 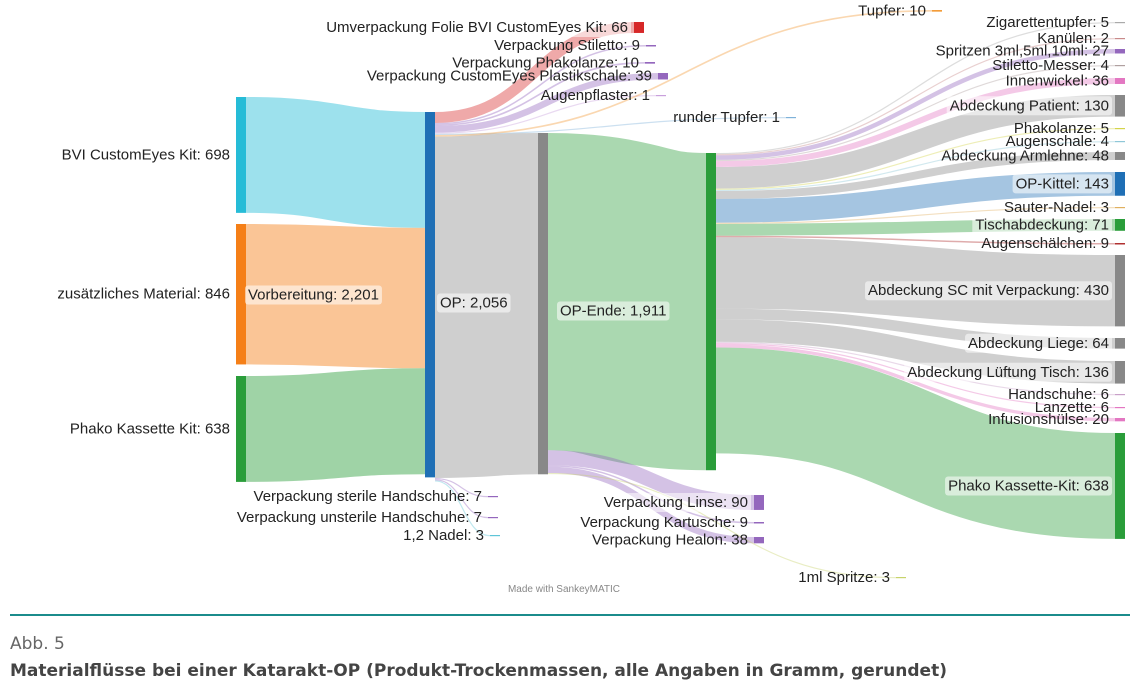 I want to click on node-stiletto-messer, so click(x=1120, y=66).